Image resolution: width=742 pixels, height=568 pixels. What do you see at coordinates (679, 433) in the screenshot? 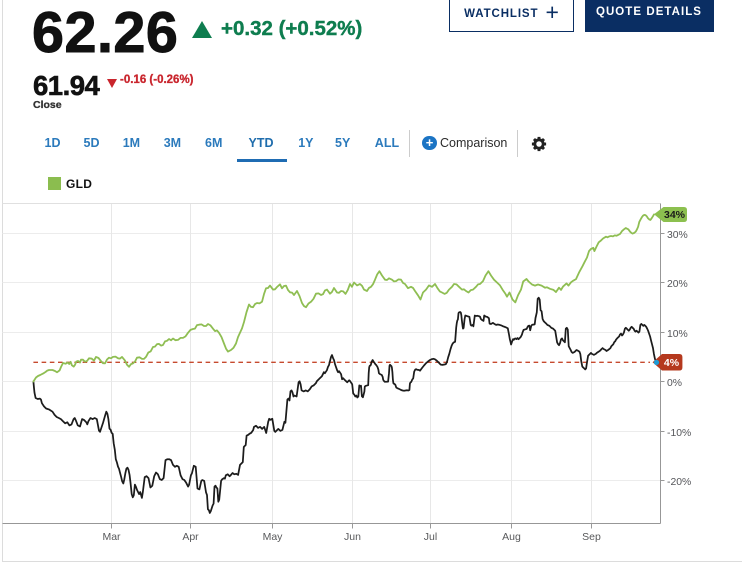
I see `svg-text: -10%` at bounding box center [679, 433].